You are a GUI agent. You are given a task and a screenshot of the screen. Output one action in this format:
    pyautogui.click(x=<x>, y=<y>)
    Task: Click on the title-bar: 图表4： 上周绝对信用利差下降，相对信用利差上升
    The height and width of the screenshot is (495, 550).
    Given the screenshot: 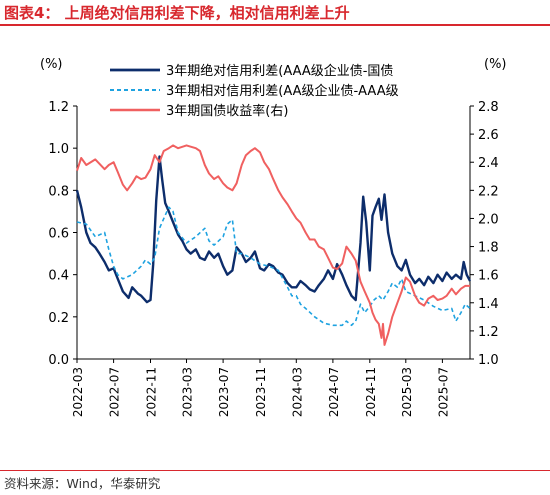 What is the action you would take?
    pyautogui.click(x=275, y=13)
    